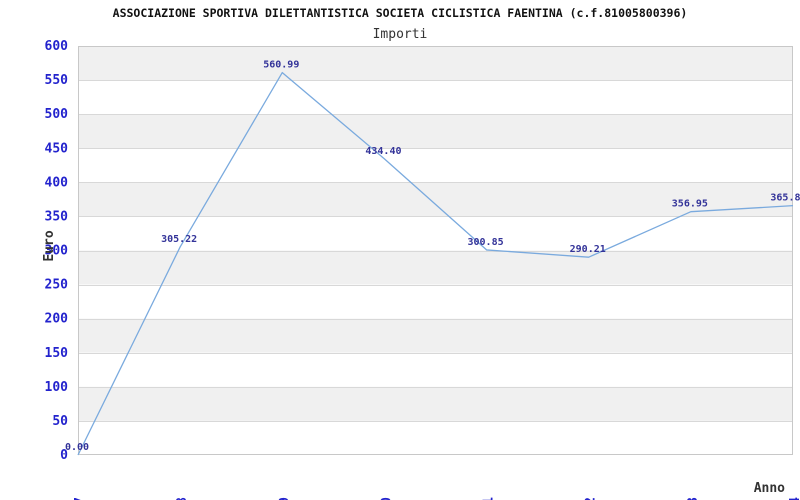  I want to click on chart-subtitle: Importi, so click(400, 34).